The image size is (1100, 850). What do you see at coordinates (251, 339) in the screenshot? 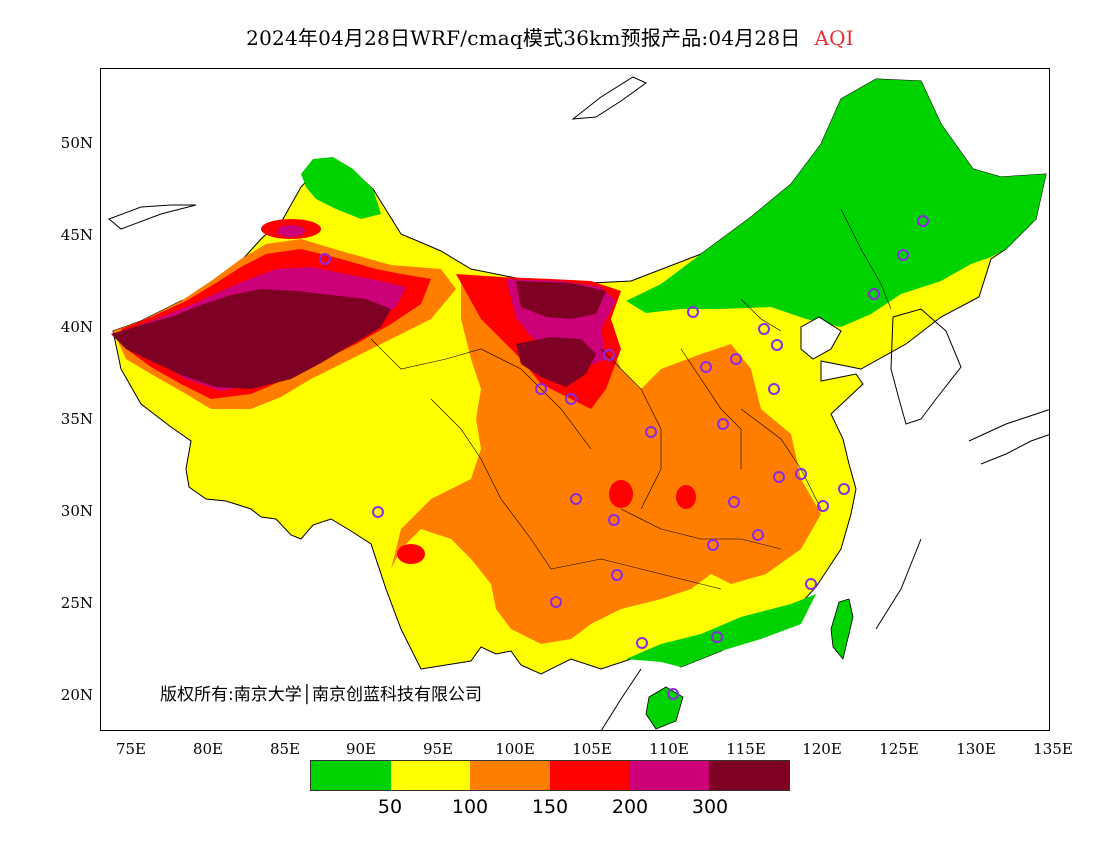
I see `region-maroon-taklimakan` at bounding box center [251, 339].